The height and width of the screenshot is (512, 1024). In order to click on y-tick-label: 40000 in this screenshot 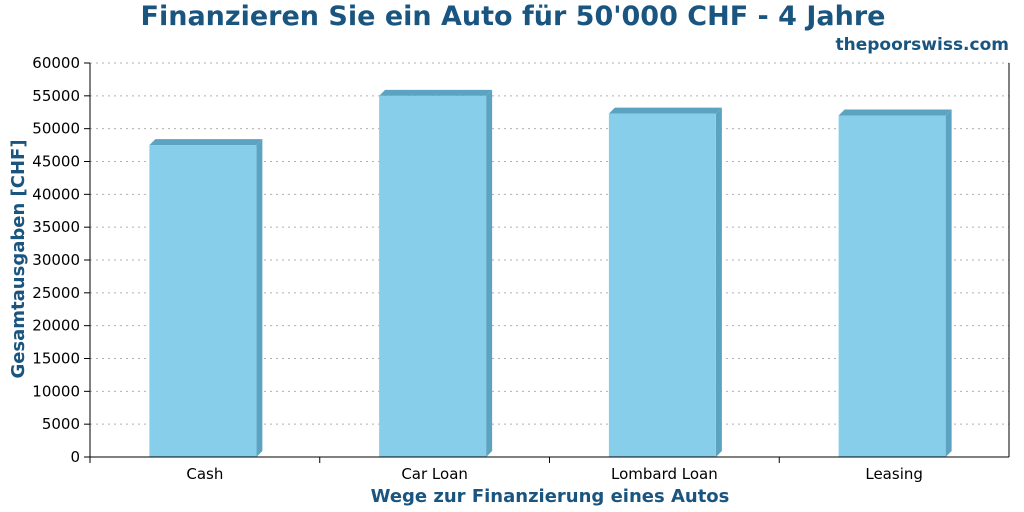, I will do `click(56, 194)`.